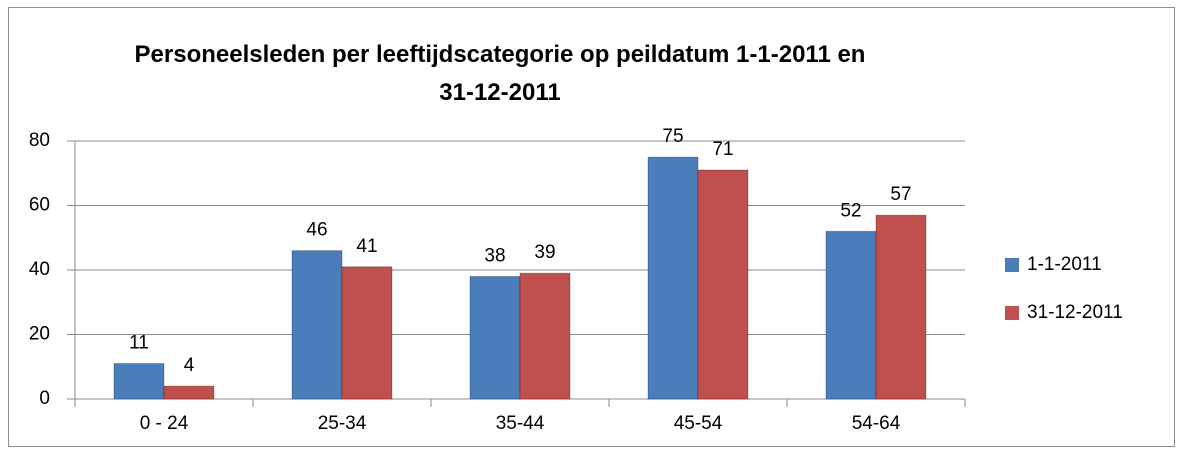 This screenshot has height=457, width=1185. I want to click on value-label: 41, so click(366, 246).